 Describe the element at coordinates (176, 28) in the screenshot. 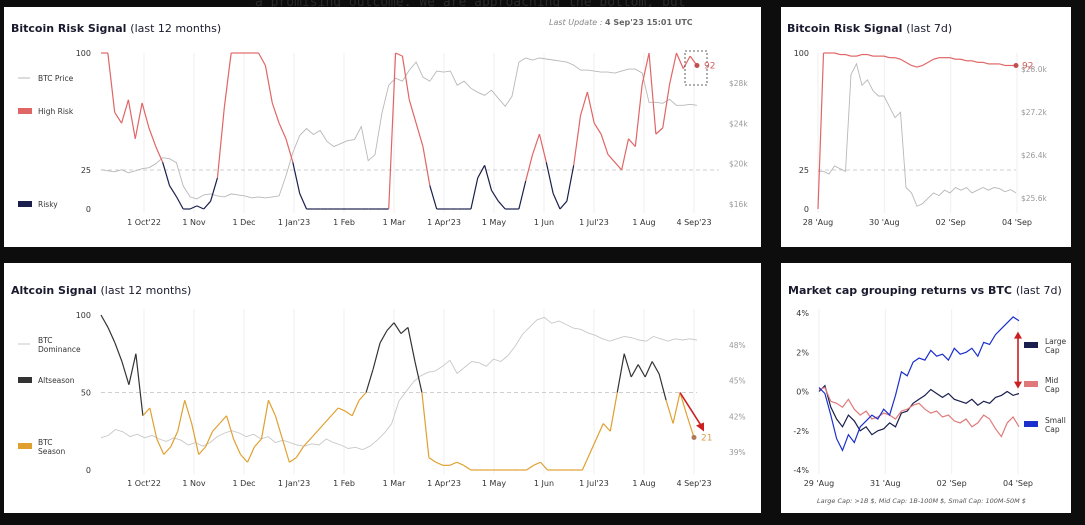

I see `btc-risk-12m-subtitle: (last 12 months)` at that location.